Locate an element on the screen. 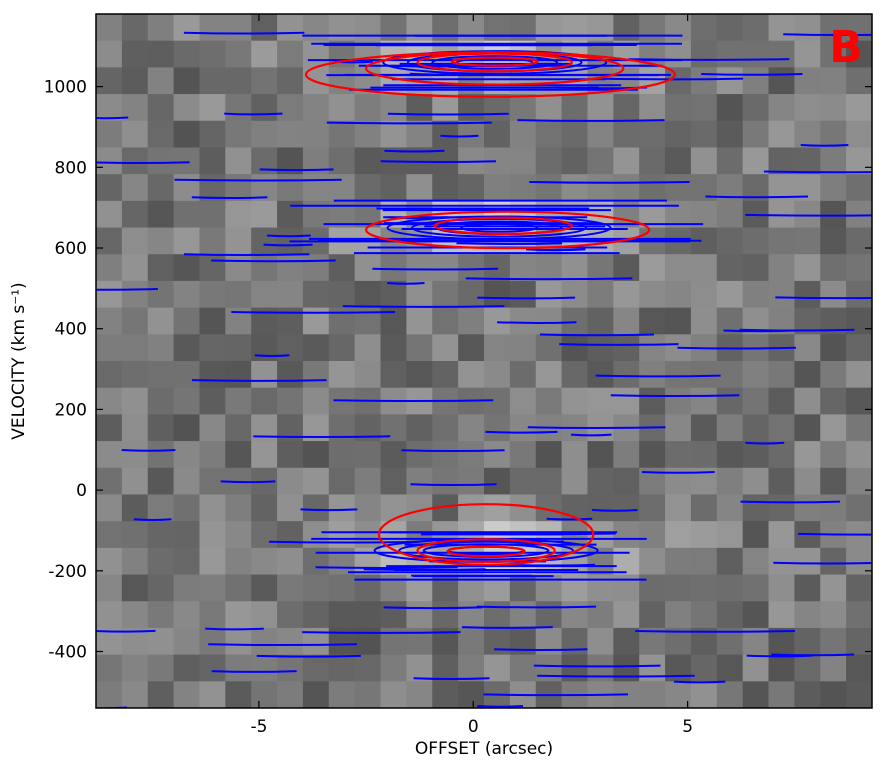  blue-contour-loop is located at coordinates (495, 62).